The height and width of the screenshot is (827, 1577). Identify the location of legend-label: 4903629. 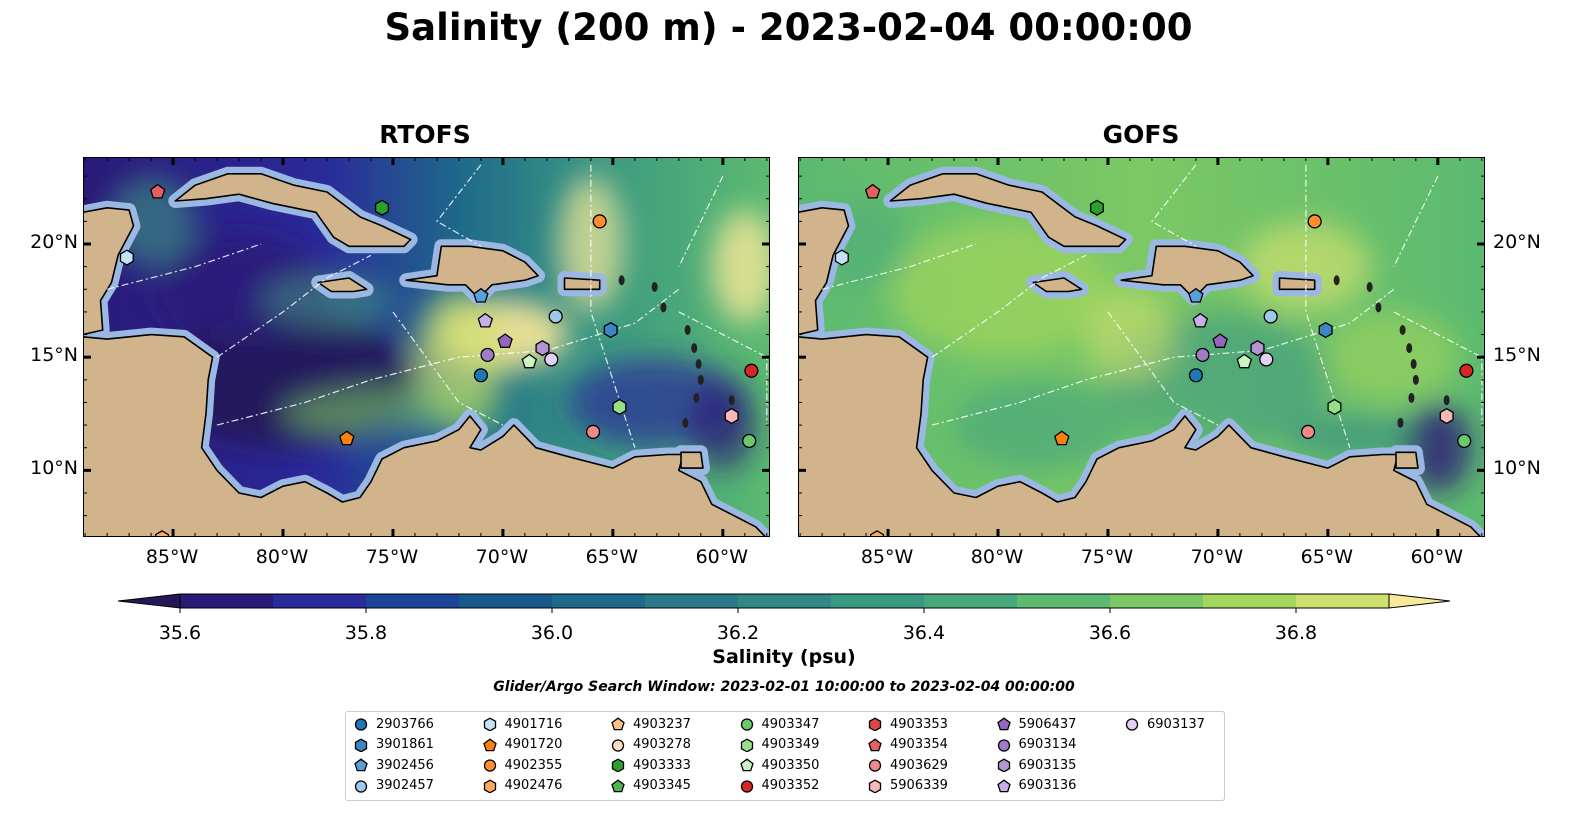
(919, 765).